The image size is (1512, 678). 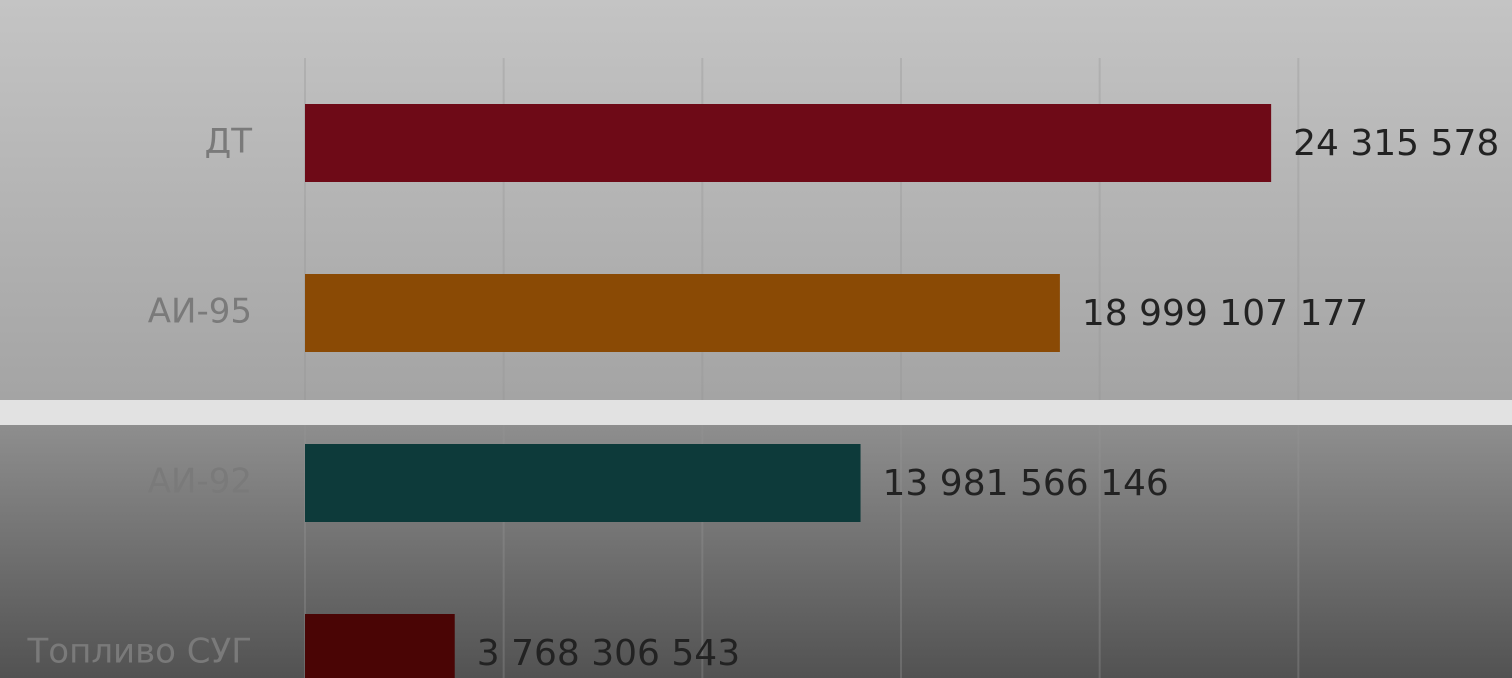 What do you see at coordinates (200, 482) in the screenshot?
I see `y-tick-label: АИ-92` at bounding box center [200, 482].